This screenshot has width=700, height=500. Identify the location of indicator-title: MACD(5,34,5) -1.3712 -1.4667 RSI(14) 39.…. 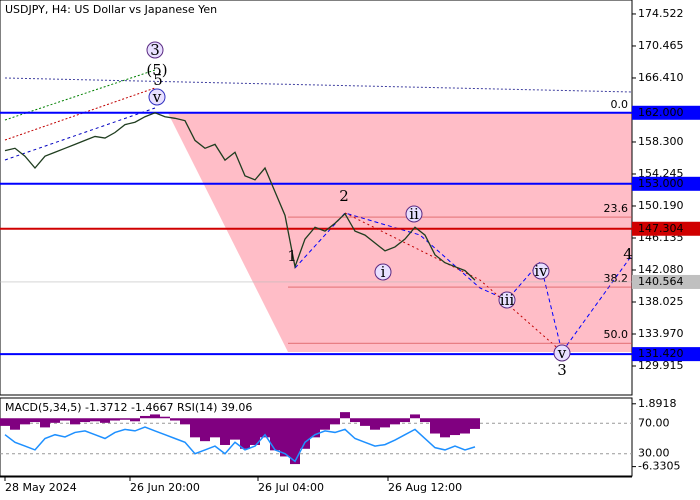
(128, 407).